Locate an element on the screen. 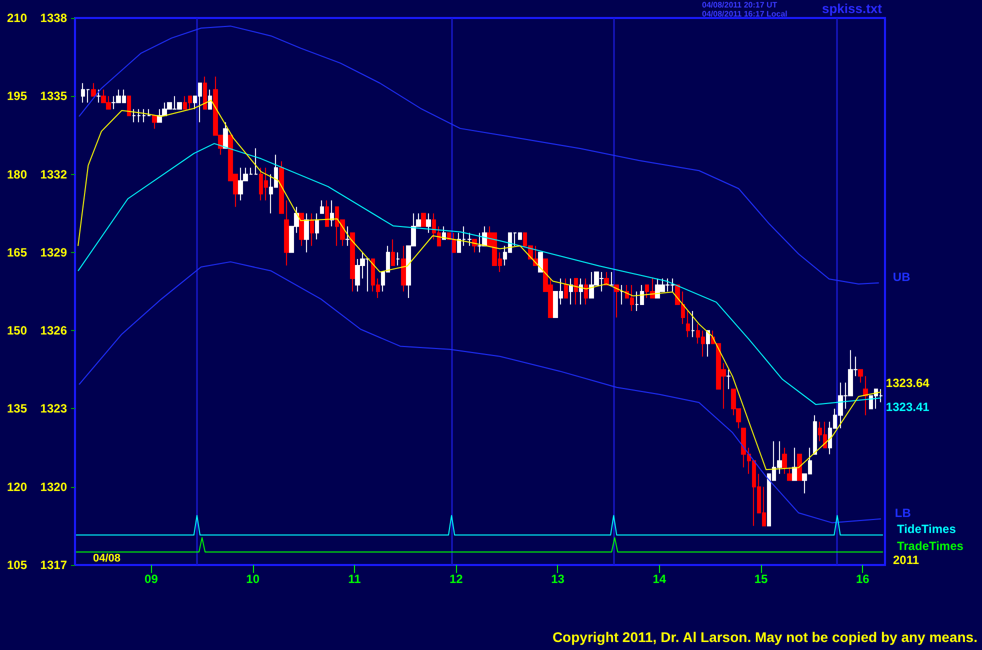 The width and height of the screenshot is (982, 650). series-label: UB is located at coordinates (901, 277).